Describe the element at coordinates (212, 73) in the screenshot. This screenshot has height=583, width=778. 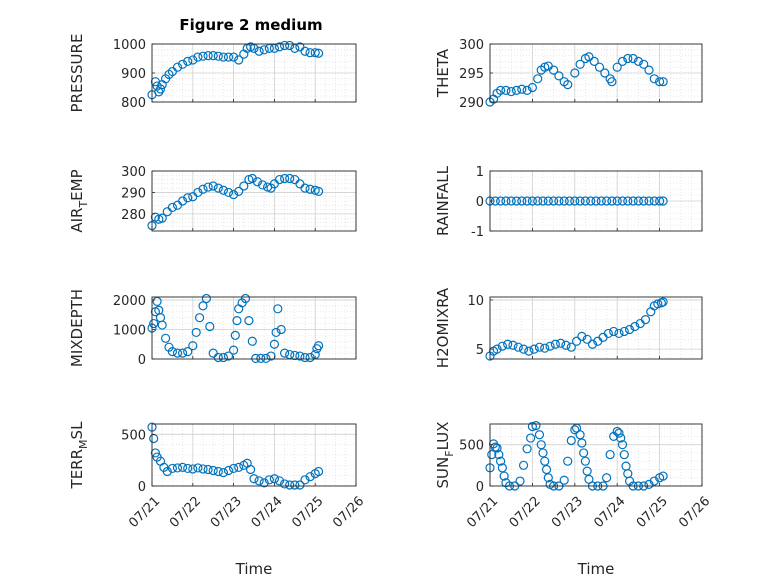
I see `subplot-pressure: 800 900 1000 PRESSURE` at that location.